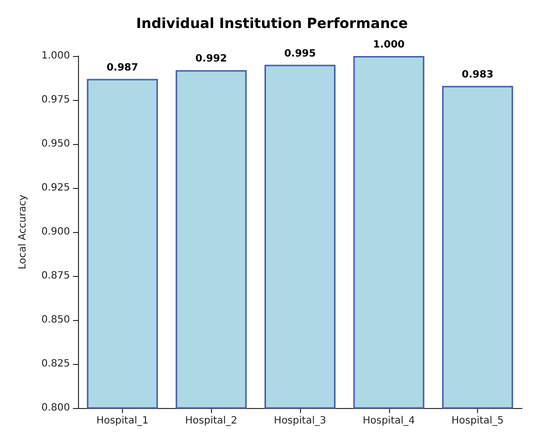 The height and width of the screenshot is (446, 544). I want to click on y-tick-label: 0.925, so click(55, 188).